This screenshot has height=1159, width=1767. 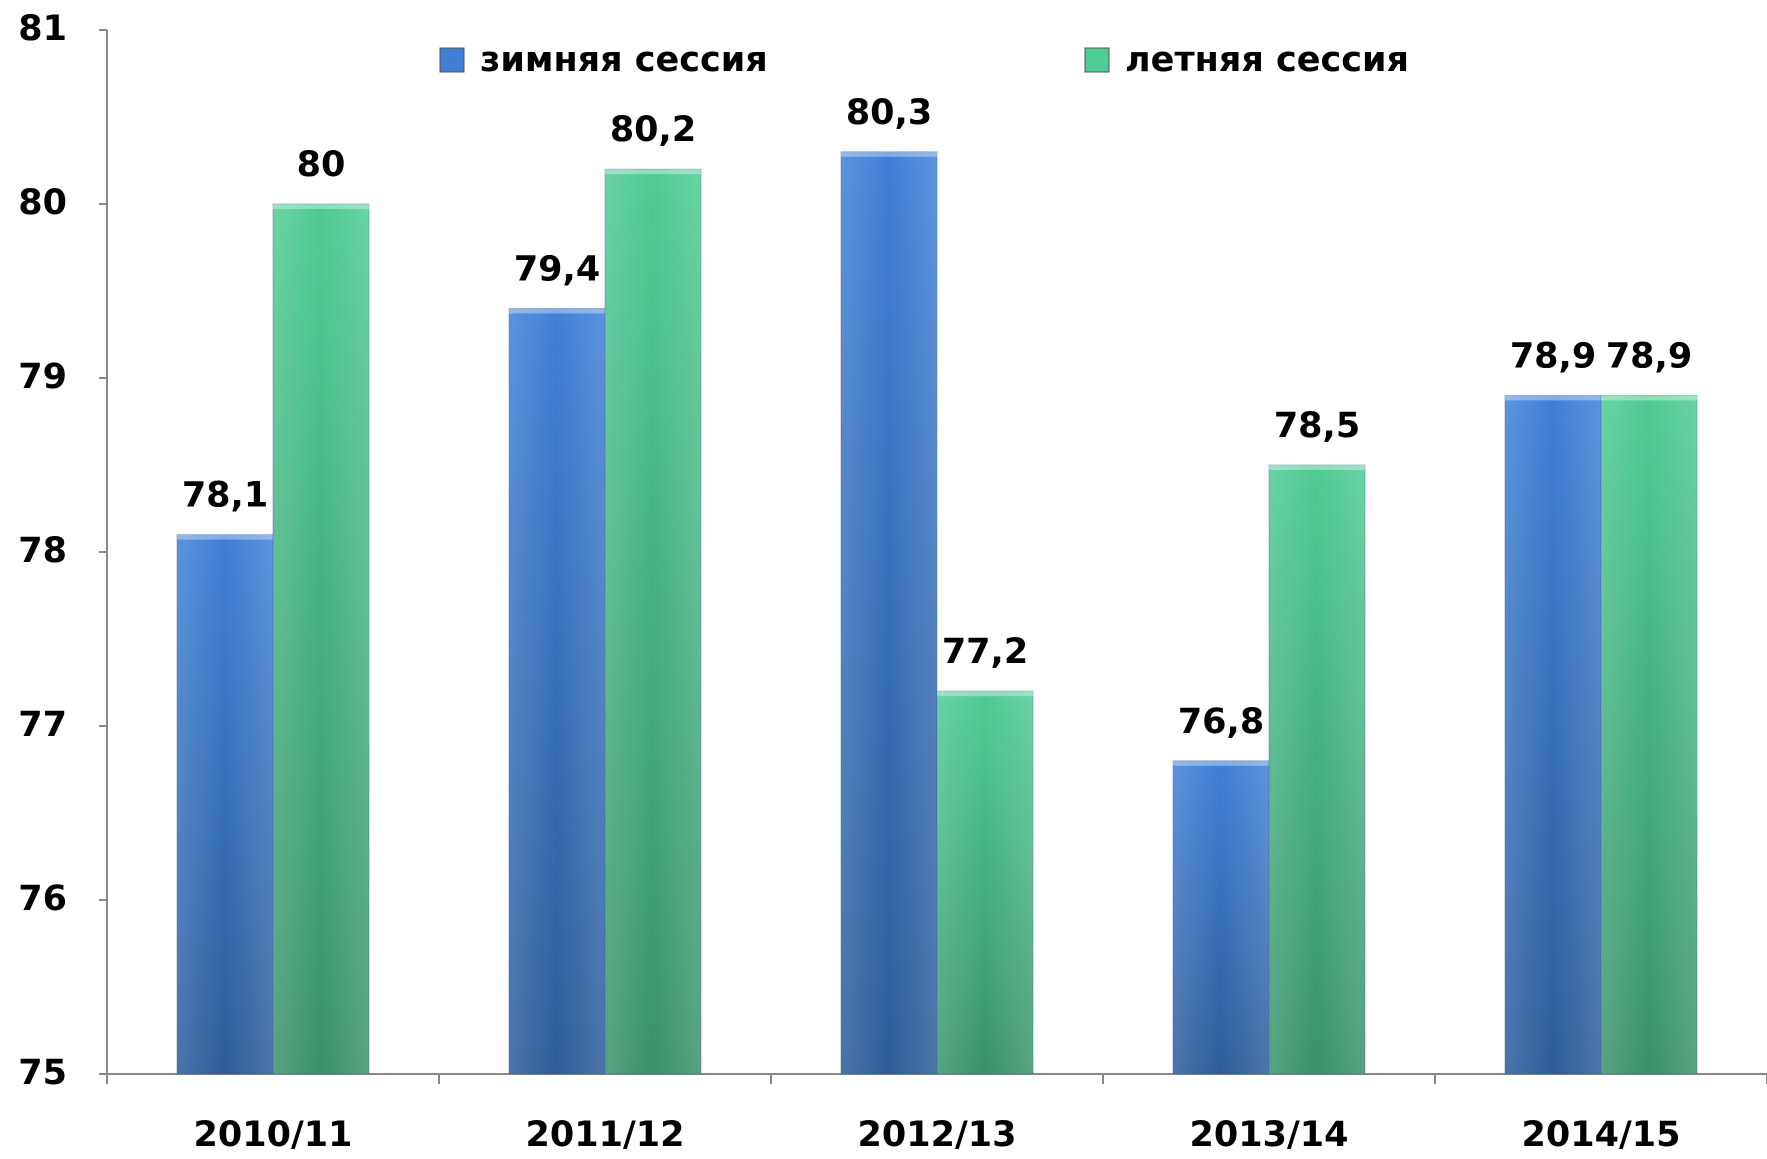 What do you see at coordinates (1269, 1135) in the screenshot?
I see `x-tick-label: 2013/14` at bounding box center [1269, 1135].